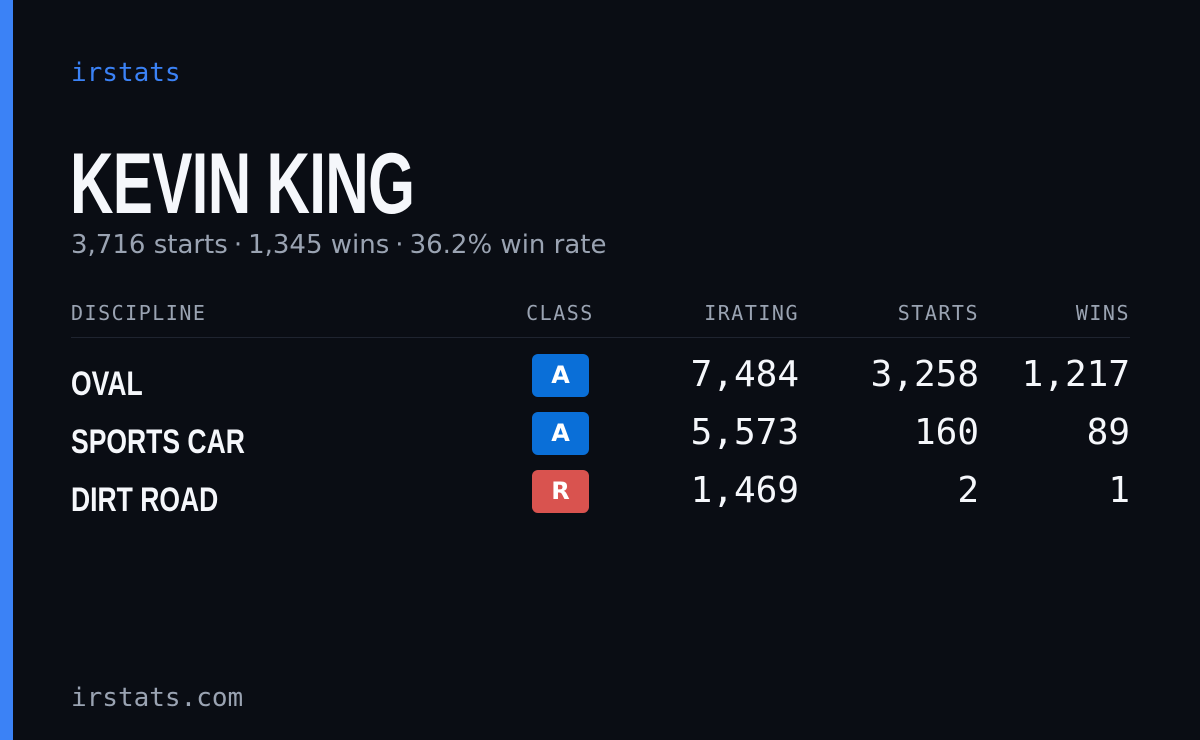 The image size is (1200, 740). I want to click on starts-value: 2, so click(968, 490).